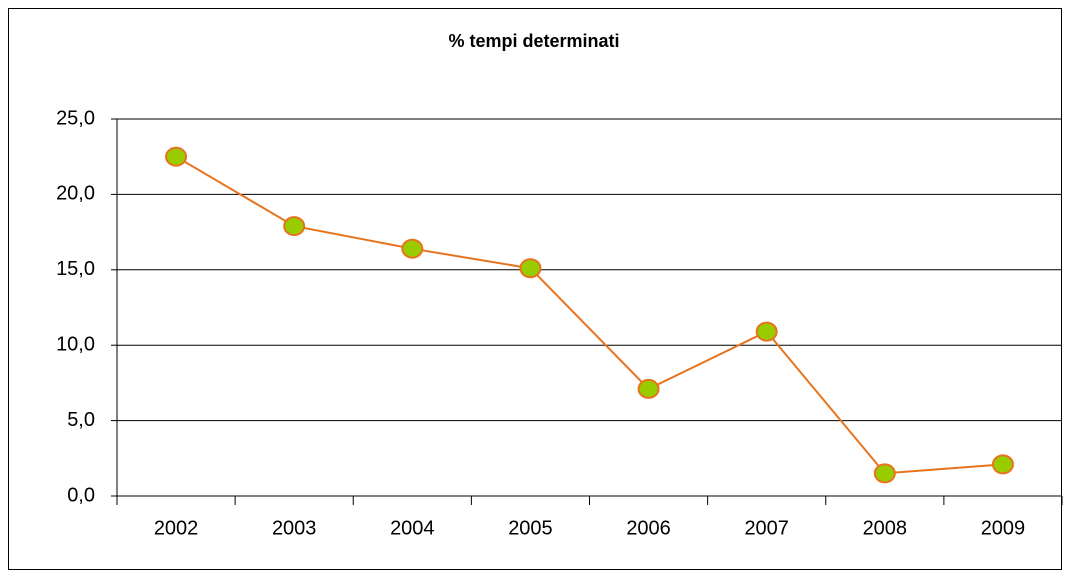 The width and height of the screenshot is (1069, 576). Describe the element at coordinates (81, 420) in the screenshot. I see `y-tick-label: 5,0` at that location.